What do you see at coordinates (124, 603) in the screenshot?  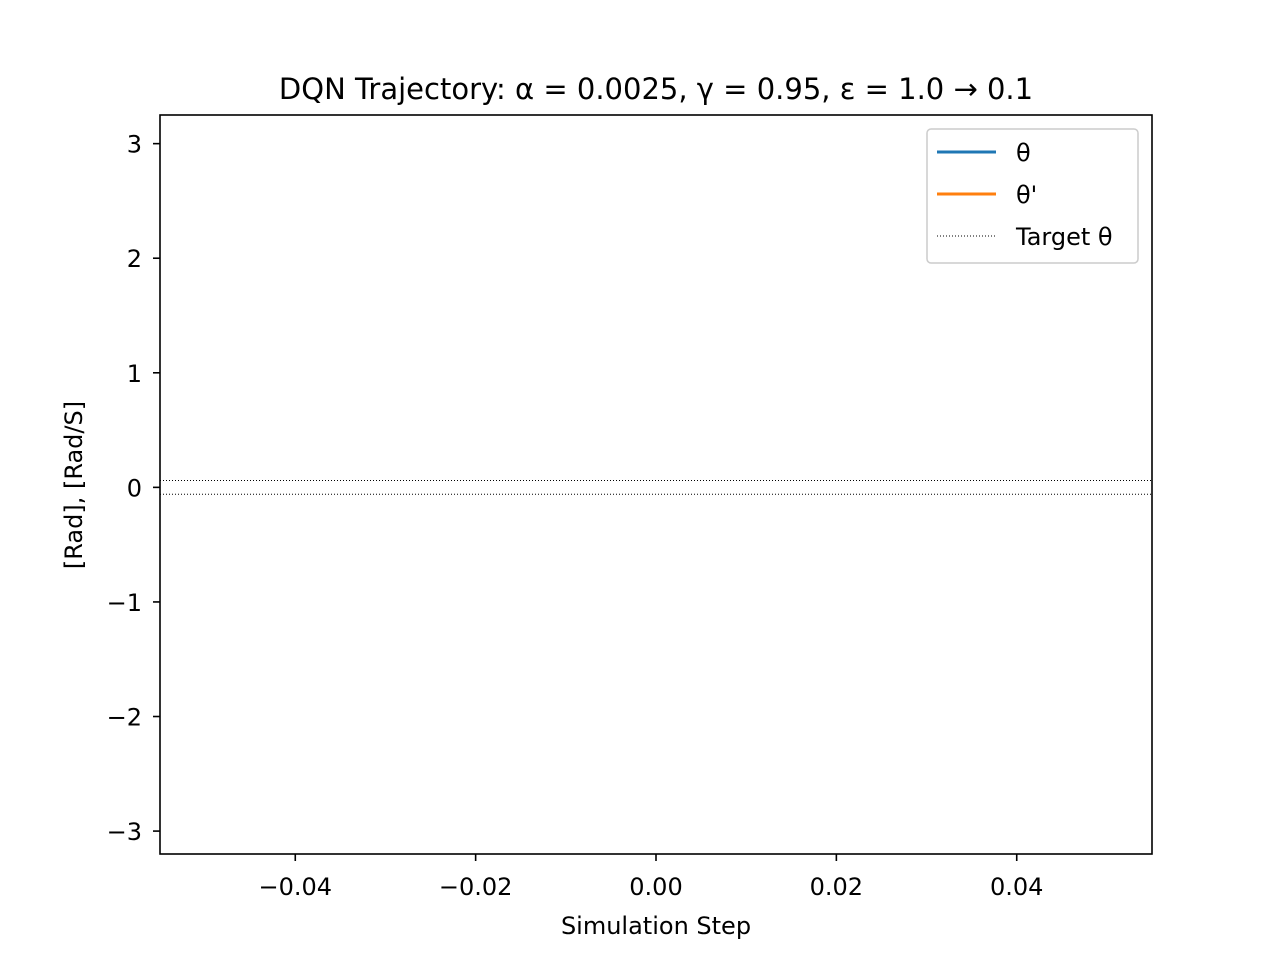 I see `y-tick-label: −1` at bounding box center [124, 603].